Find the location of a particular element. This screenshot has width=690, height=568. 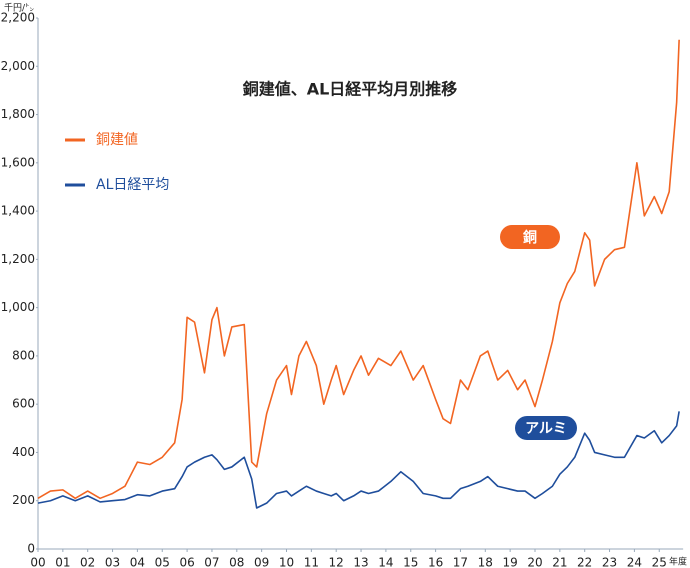

x-tick-label: 01 is located at coordinates (62, 562).